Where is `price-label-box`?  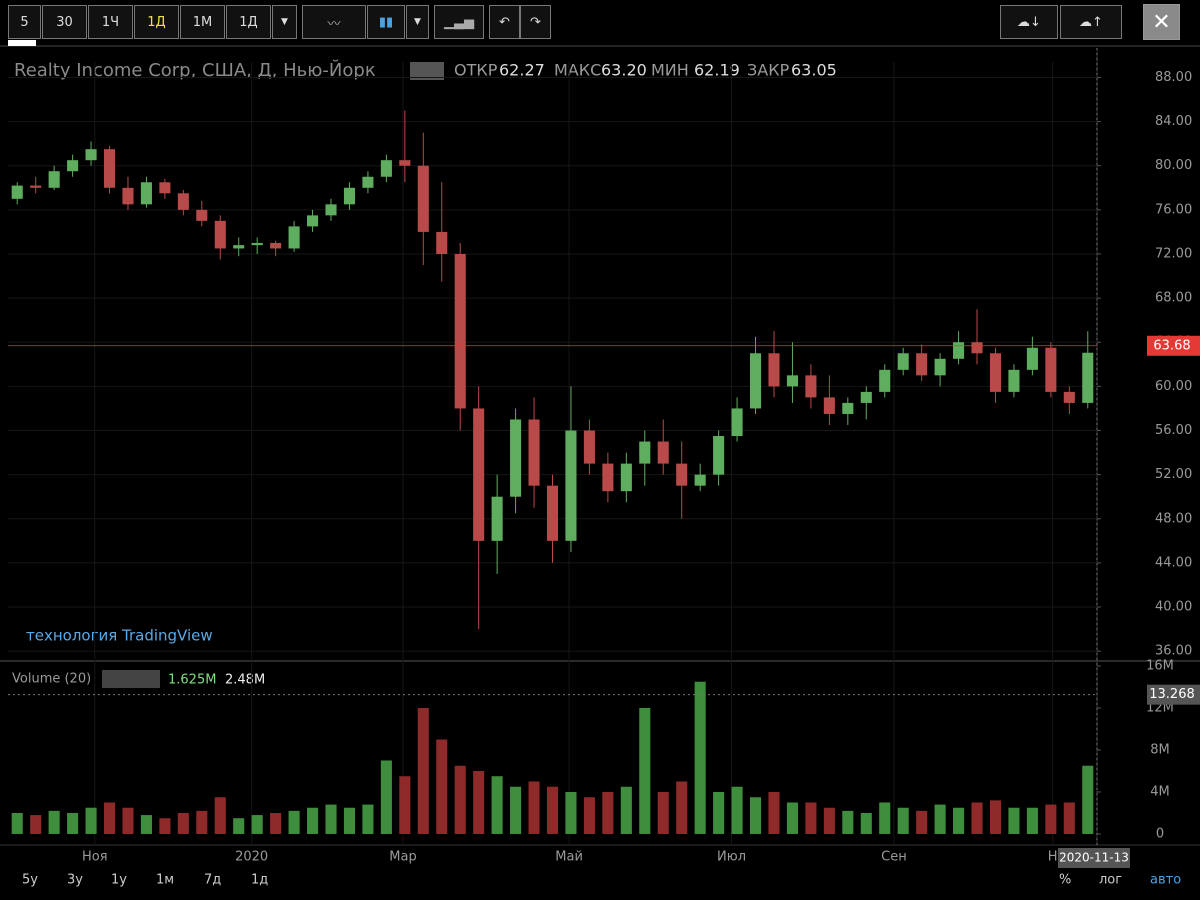
price-label-box is located at coordinates (1173, 345).